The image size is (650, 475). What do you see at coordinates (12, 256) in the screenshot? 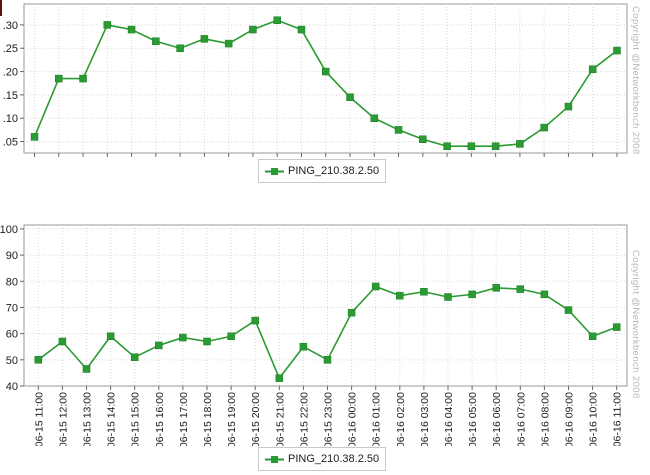
I see `y-axis-label: 90` at bounding box center [12, 256].